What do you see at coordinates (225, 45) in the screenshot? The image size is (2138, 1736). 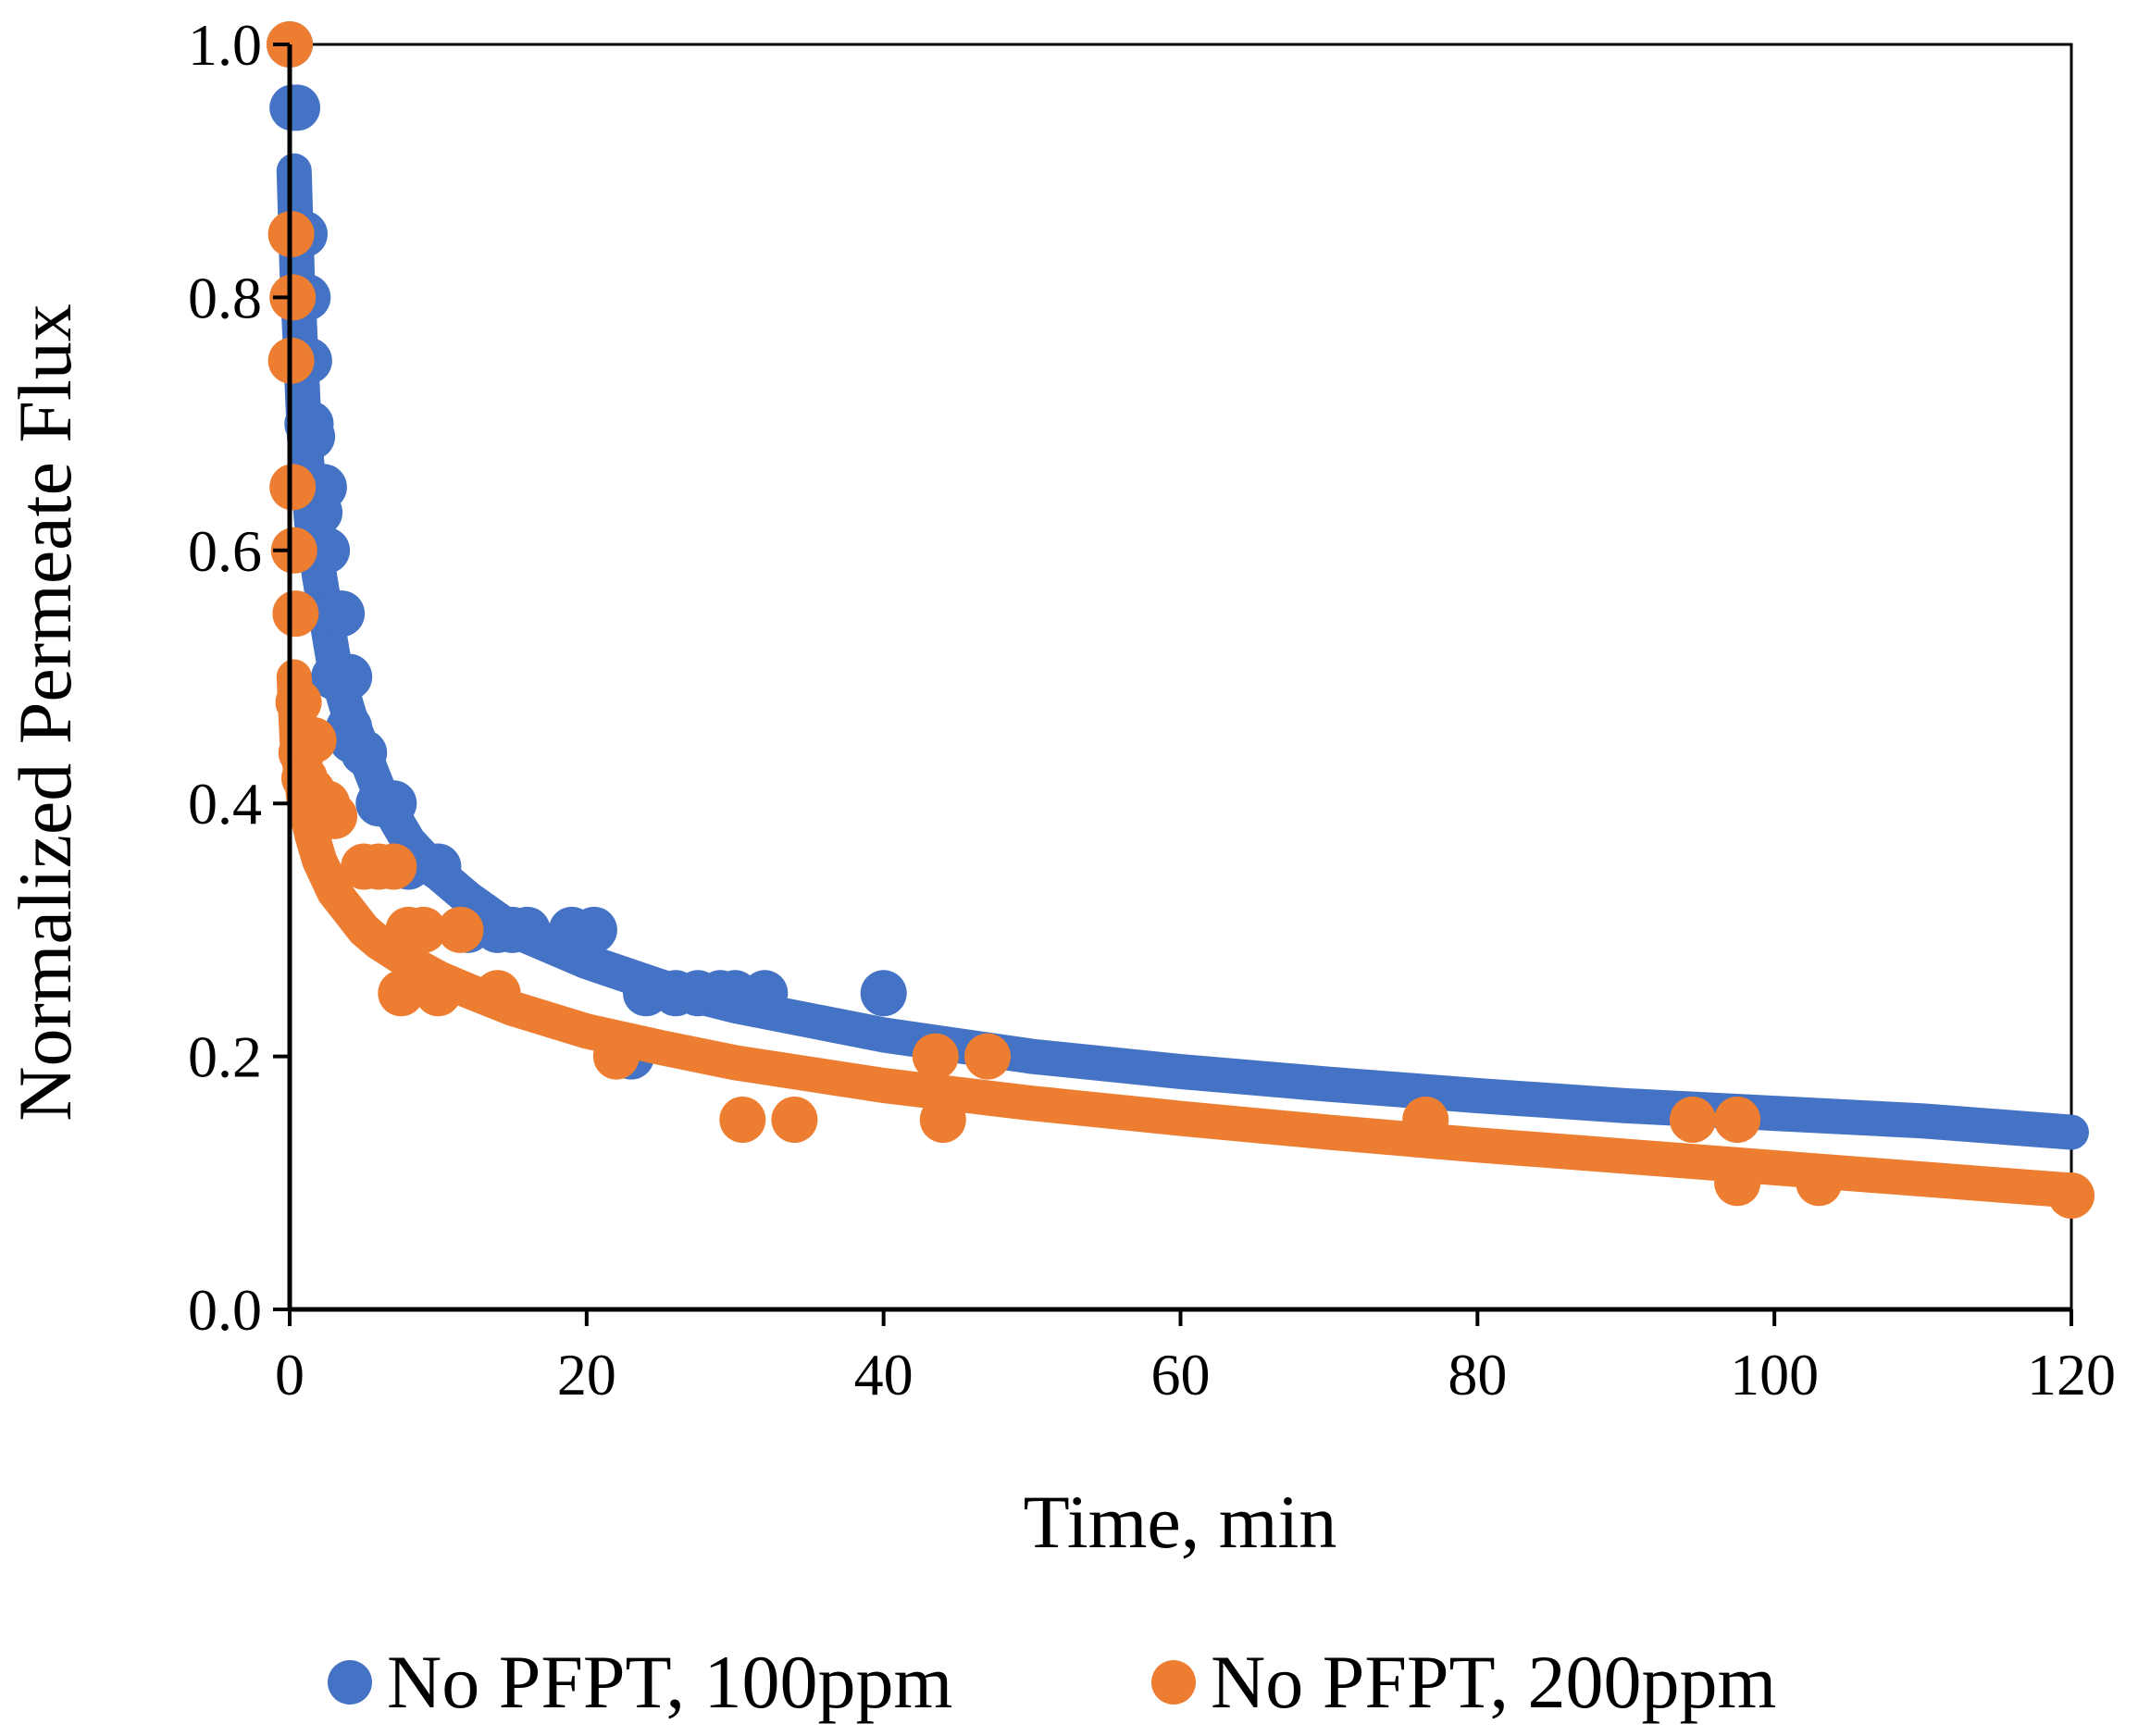 I see `y-tick-label: 1.0` at bounding box center [225, 45].